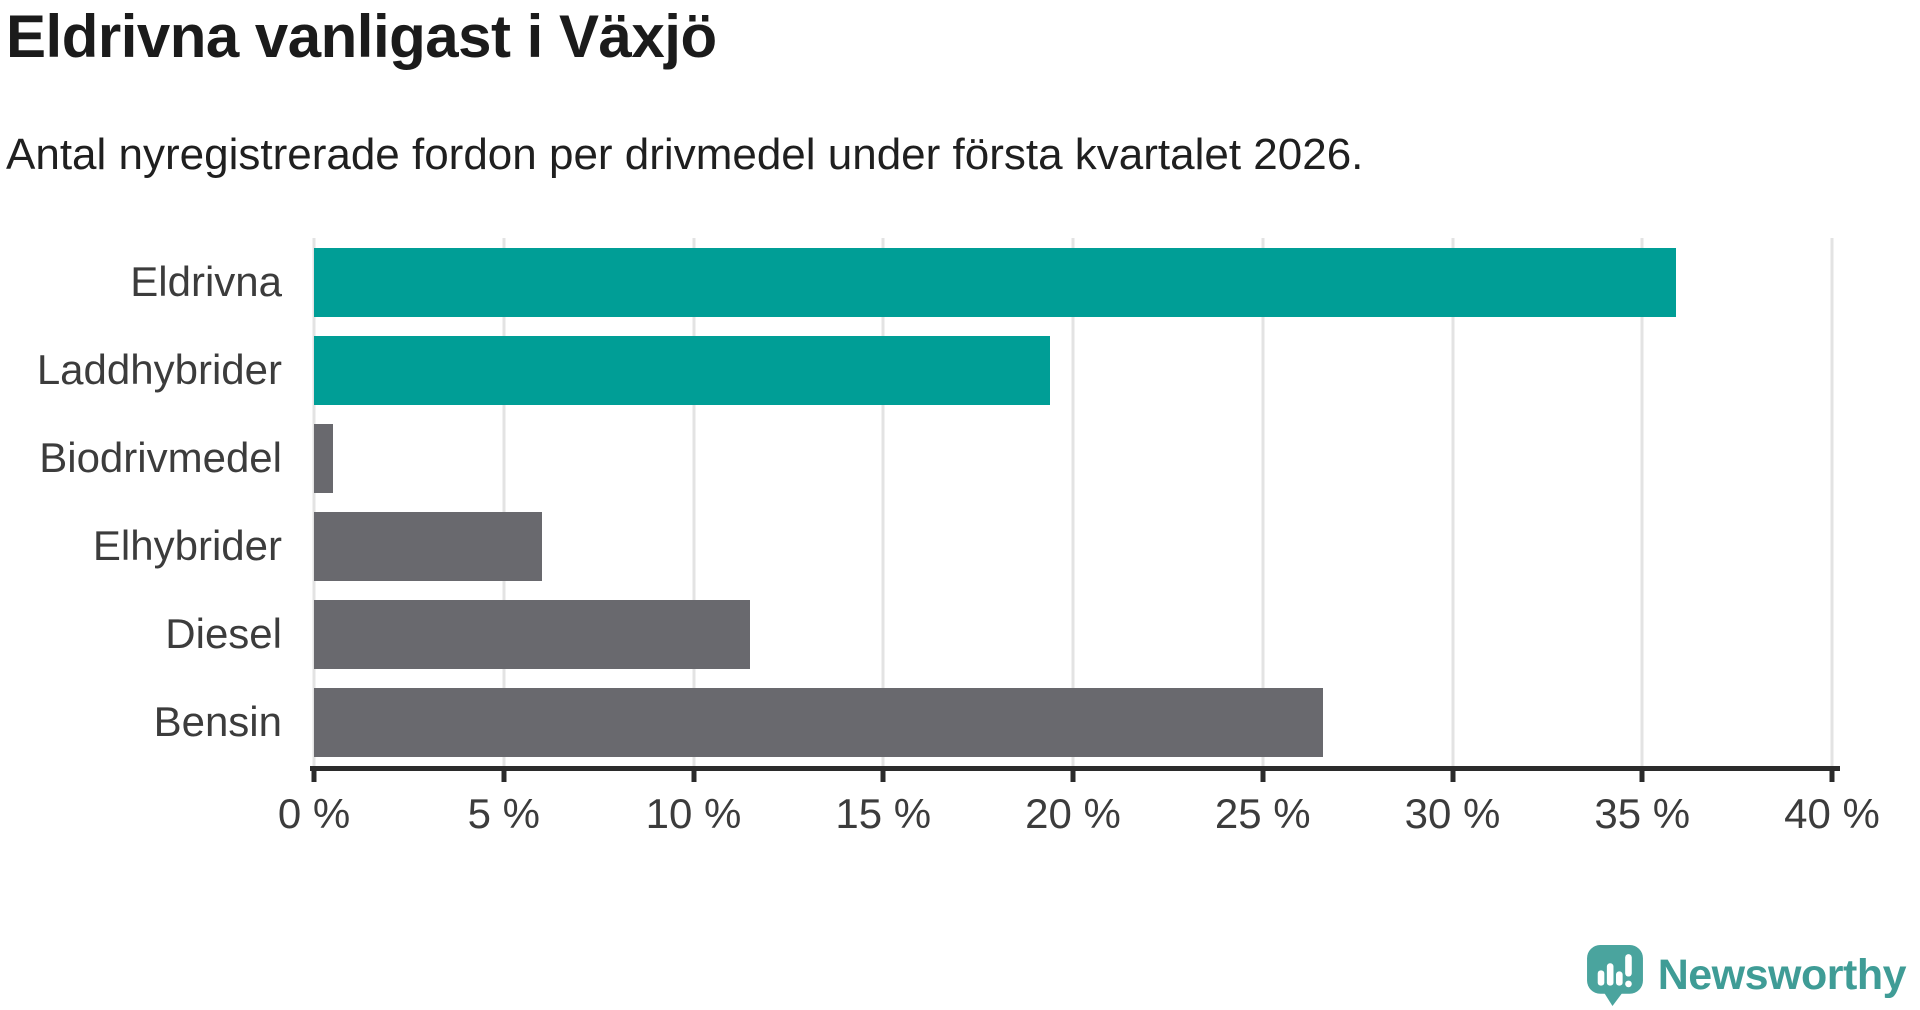 The height and width of the screenshot is (1010, 1920). What do you see at coordinates (314, 813) in the screenshot?
I see `x-axis-tick-label: 0 %` at bounding box center [314, 813].